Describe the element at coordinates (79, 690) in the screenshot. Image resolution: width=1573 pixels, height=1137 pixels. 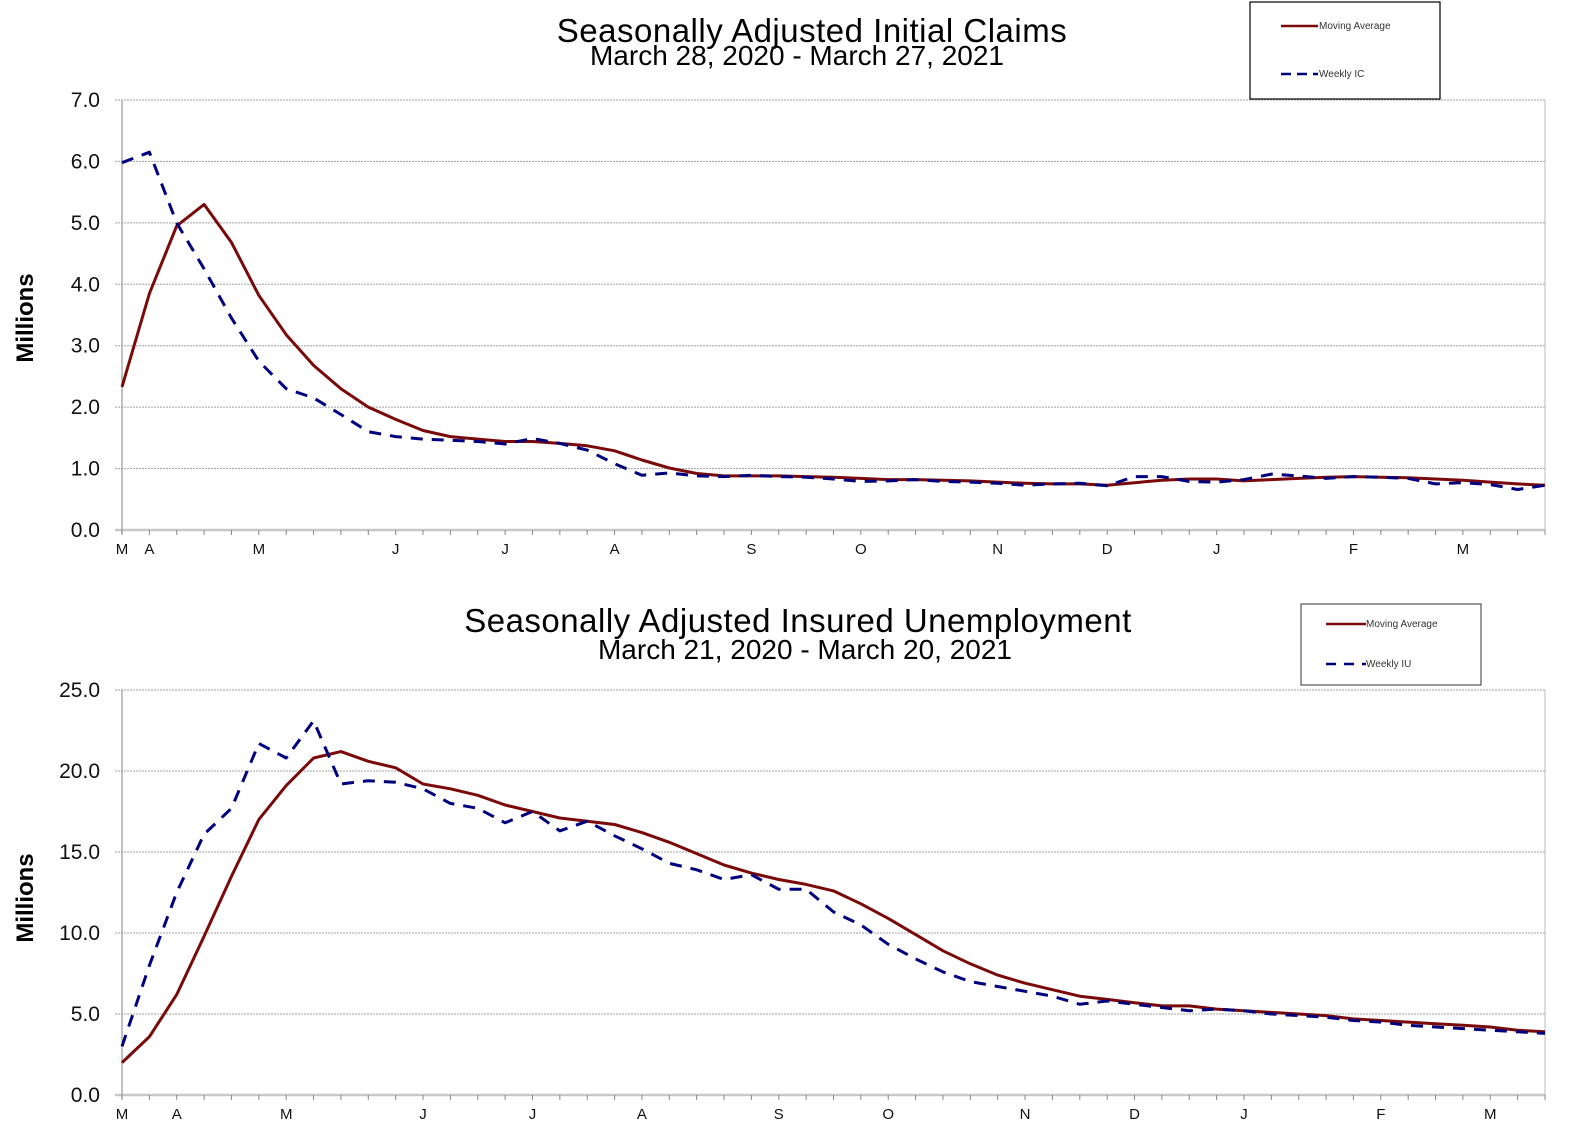
I see `c2-ytick-label: 25.0` at that location.